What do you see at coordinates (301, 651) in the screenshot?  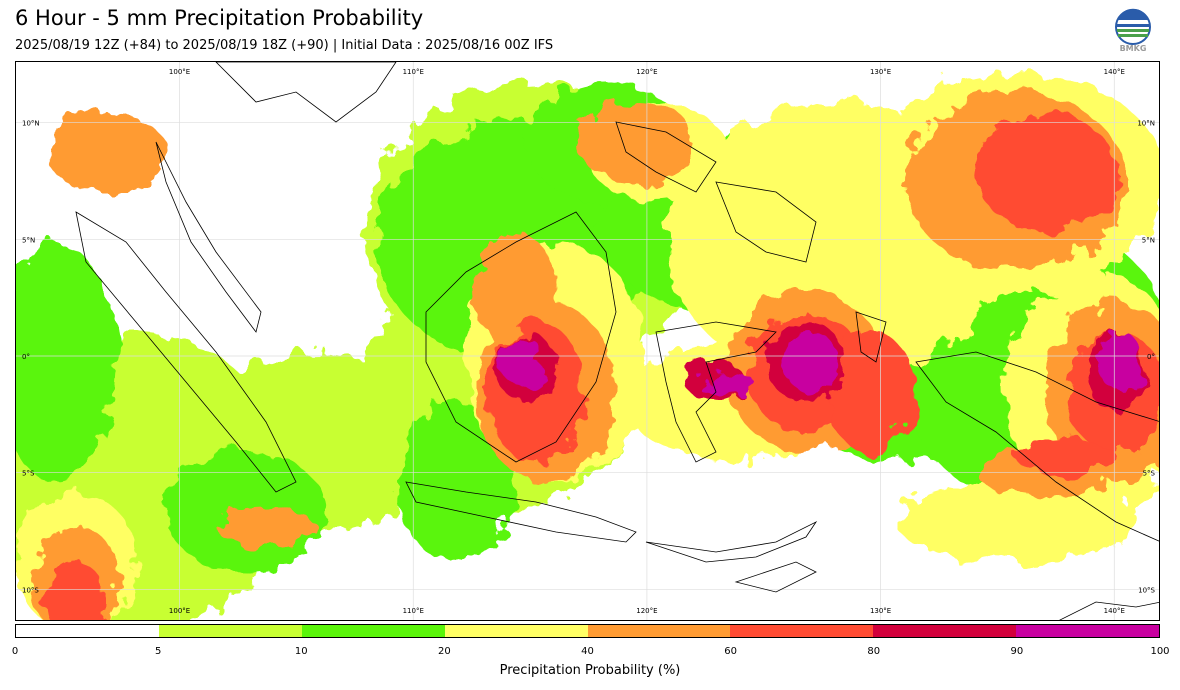 I see `colorbar-tick-label: 10` at bounding box center [301, 651].